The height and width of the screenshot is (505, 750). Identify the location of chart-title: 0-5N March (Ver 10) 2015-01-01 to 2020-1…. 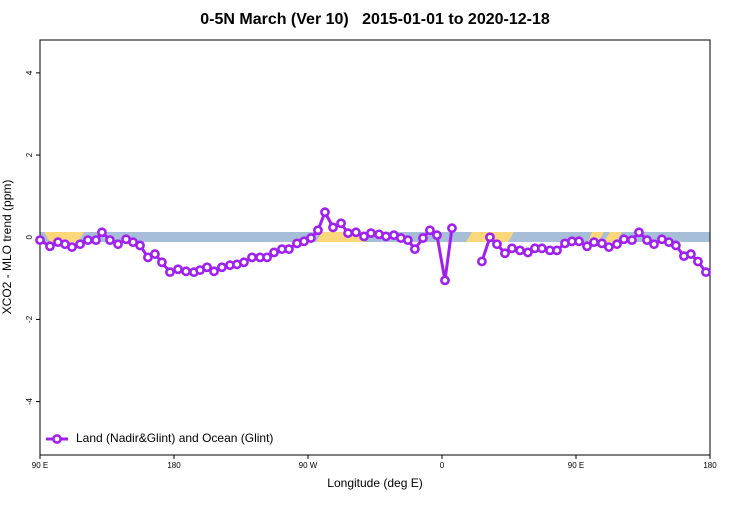
(375, 19).